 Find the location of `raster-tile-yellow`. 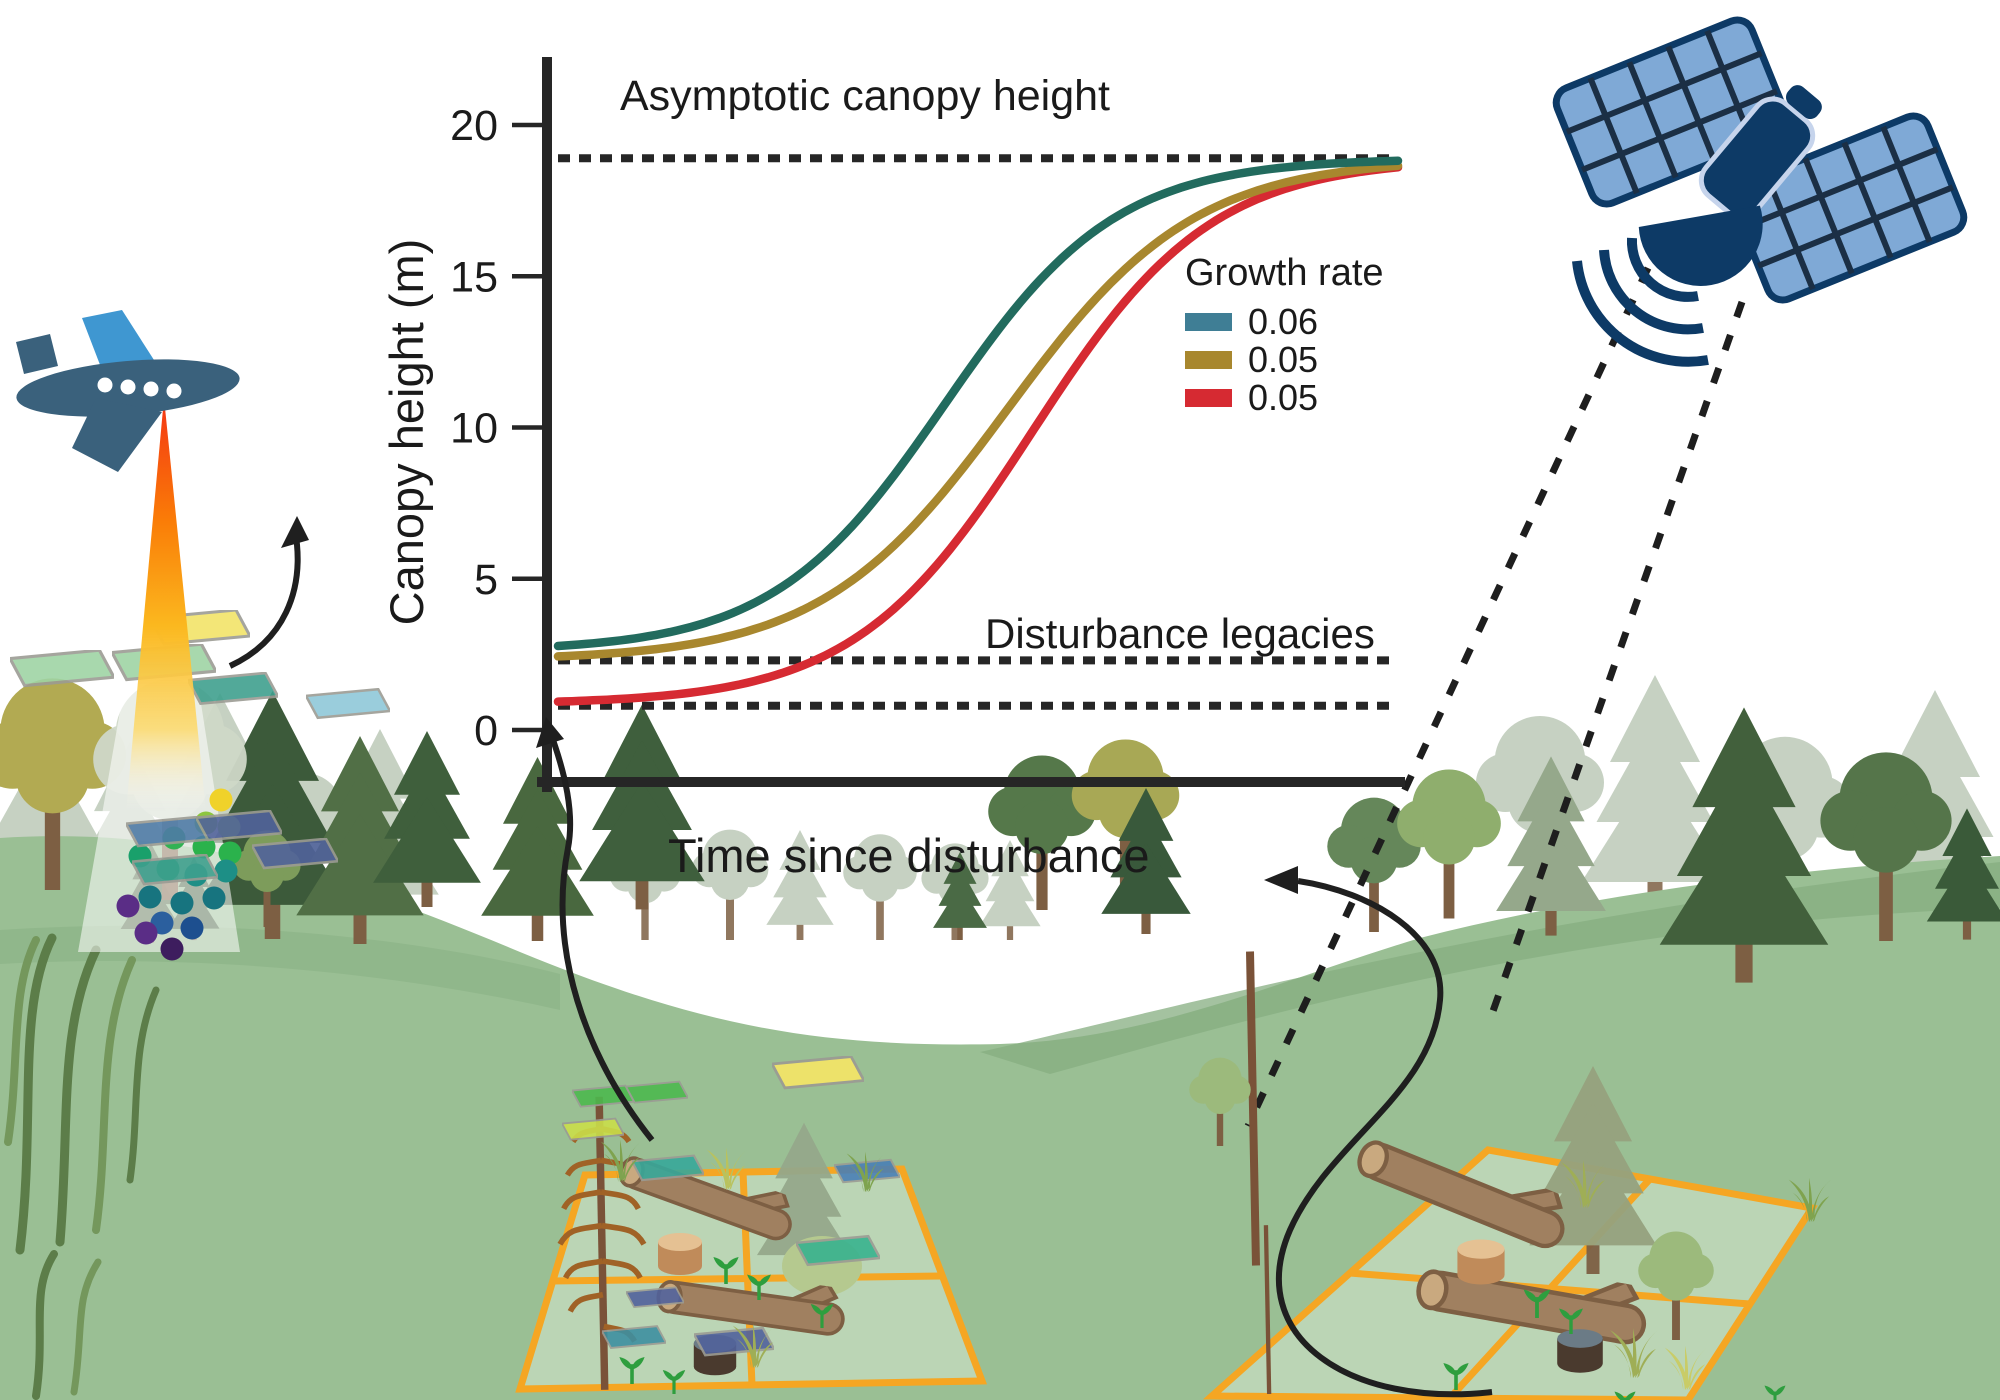

raster-tile-yellow is located at coordinates (818, 1073).